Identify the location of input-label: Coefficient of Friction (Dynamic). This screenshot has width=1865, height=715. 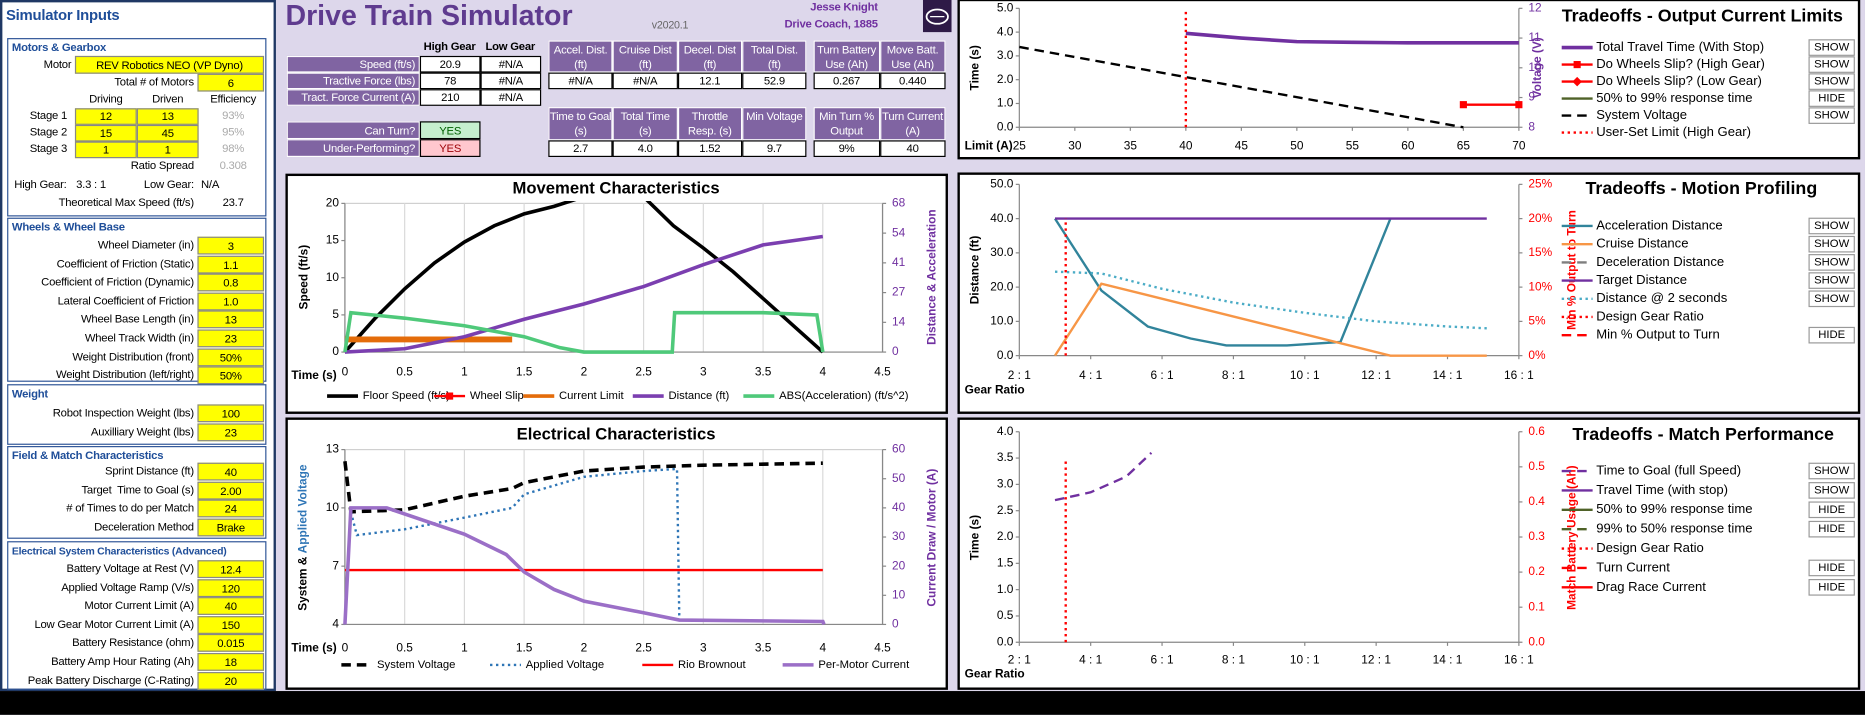
(117, 283).